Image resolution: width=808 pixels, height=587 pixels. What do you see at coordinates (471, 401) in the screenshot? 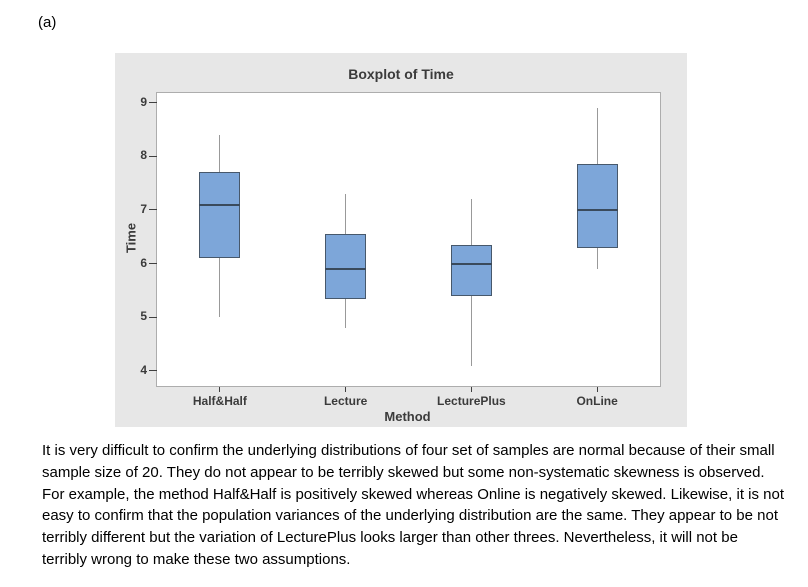
I see `category-label: LecturePlus` at bounding box center [471, 401].